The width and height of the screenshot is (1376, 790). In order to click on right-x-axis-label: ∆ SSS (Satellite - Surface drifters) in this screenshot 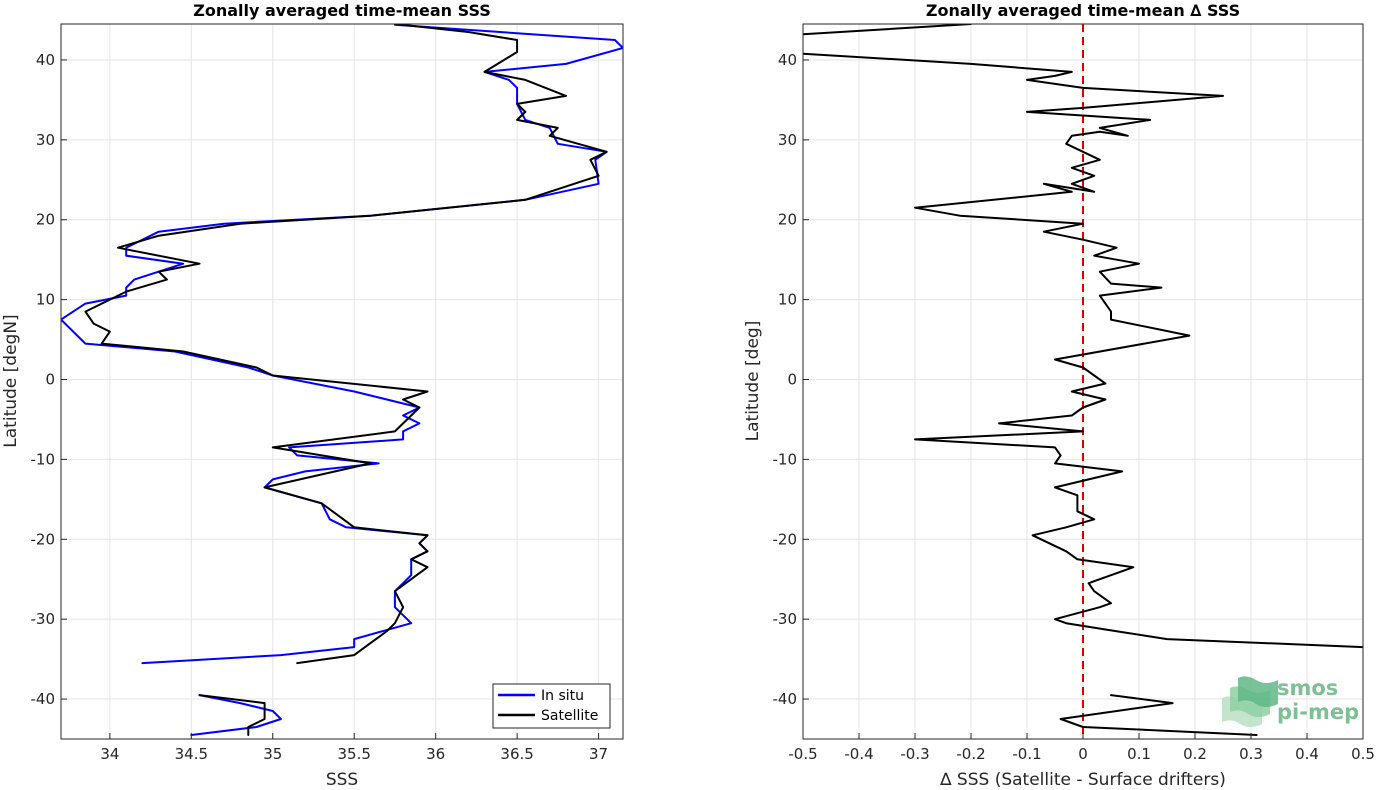, I will do `click(1082, 780)`.